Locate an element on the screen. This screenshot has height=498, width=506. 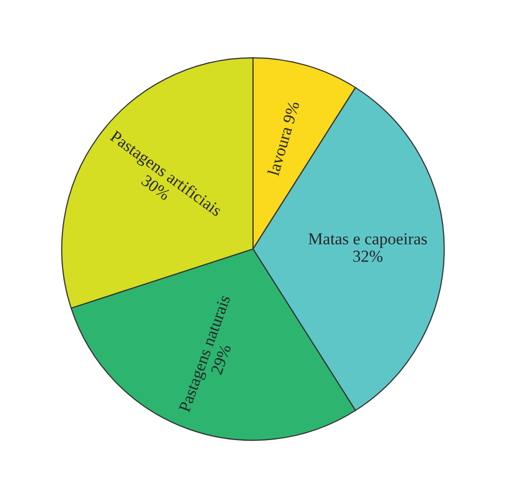
slice-label: Matas e capoeiras is located at coordinates (367, 240).